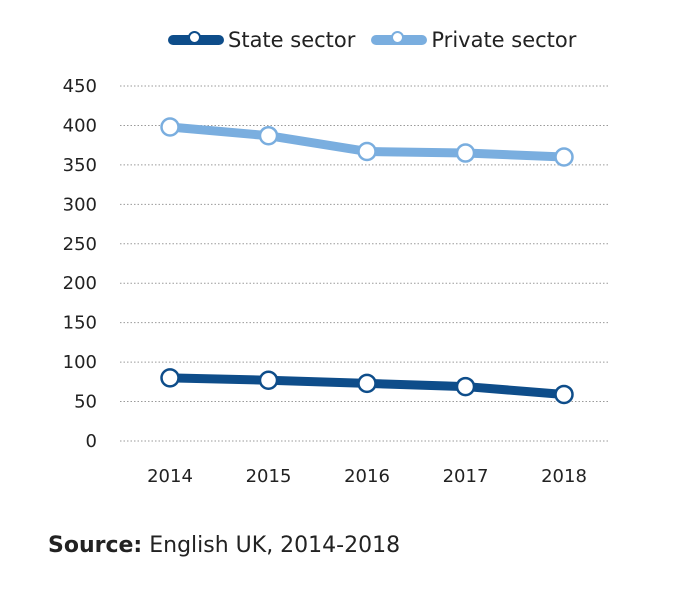  Describe the element at coordinates (367, 151) in the screenshot. I see `data-point-1-2016` at that location.